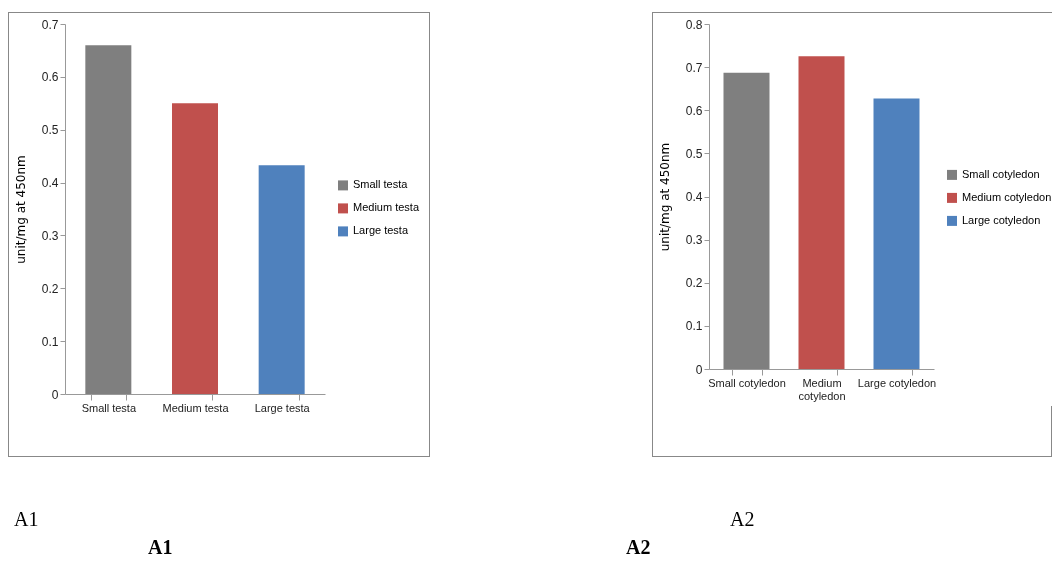 The height and width of the screenshot is (580, 1055). I want to click on legend-label: Small testa, so click(381, 184).